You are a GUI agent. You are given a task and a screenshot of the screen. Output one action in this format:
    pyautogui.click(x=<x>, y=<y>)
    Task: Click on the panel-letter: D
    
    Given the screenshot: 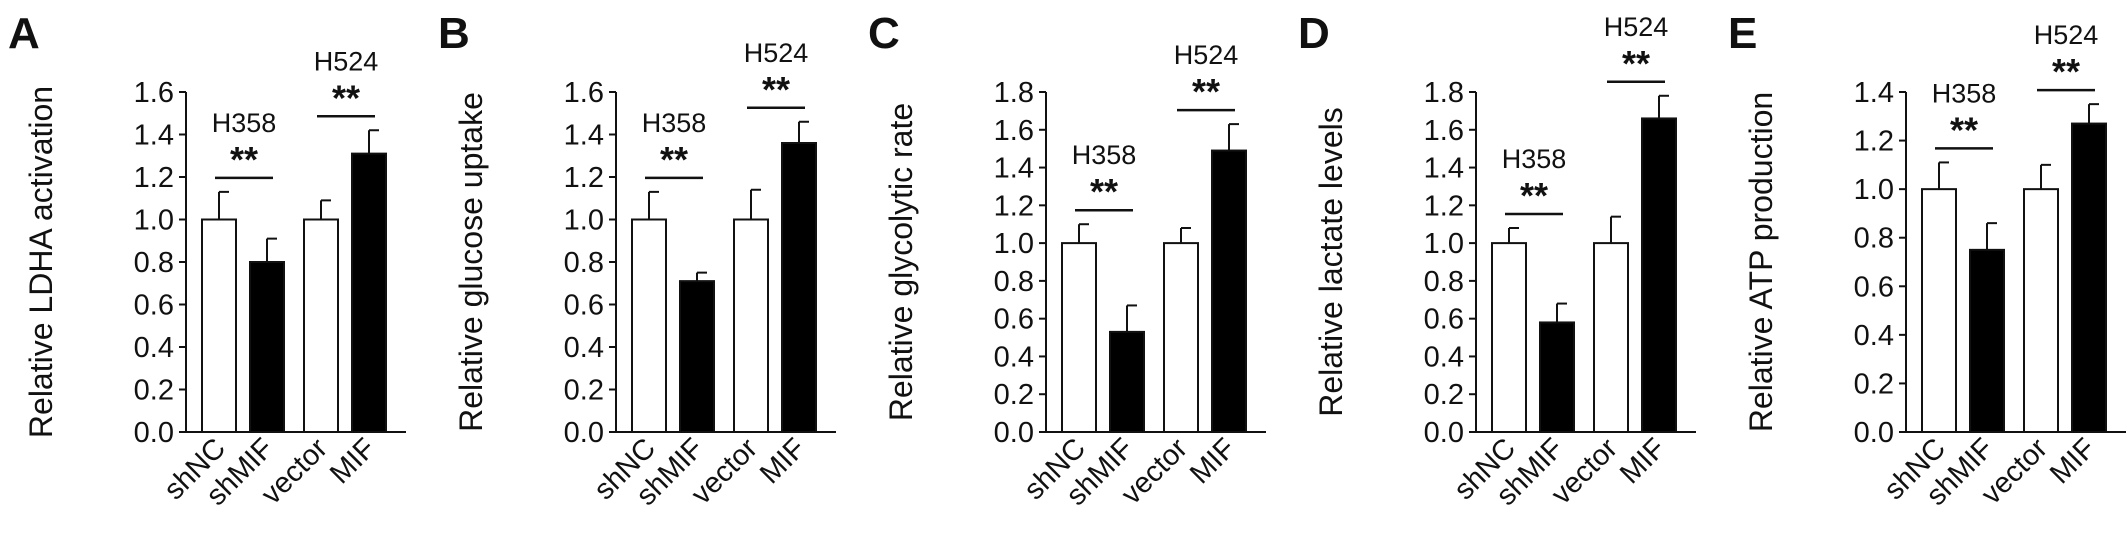 What is the action you would take?
    pyautogui.click(x=1314, y=33)
    